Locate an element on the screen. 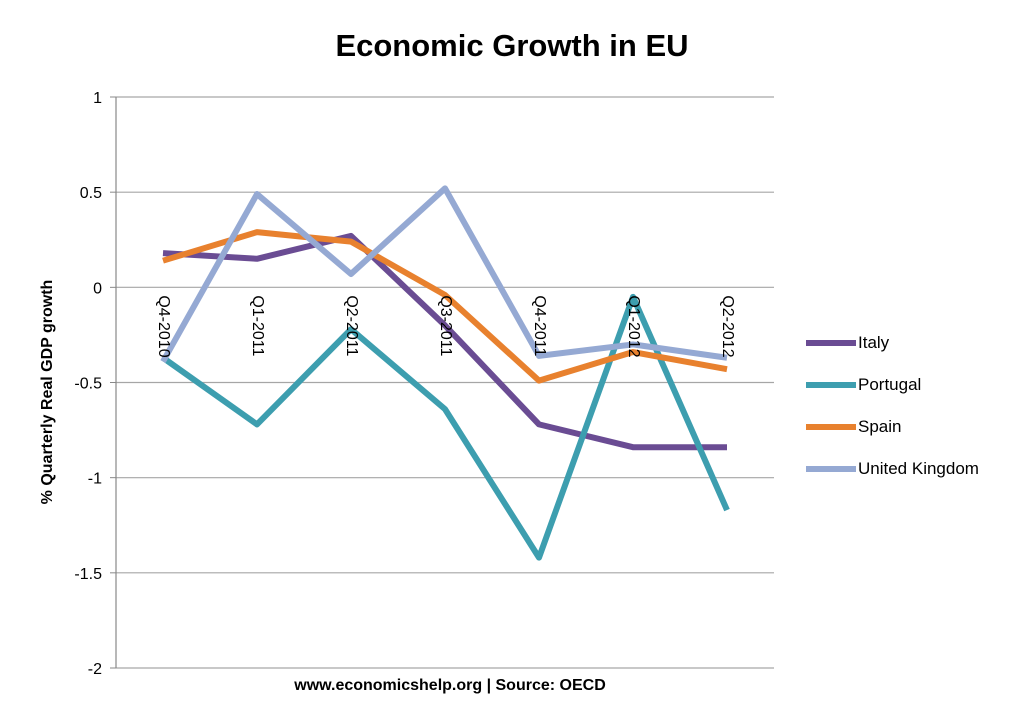 This screenshot has width=1024, height=728. legend-label-portugal: Portugal is located at coordinates (890, 384).